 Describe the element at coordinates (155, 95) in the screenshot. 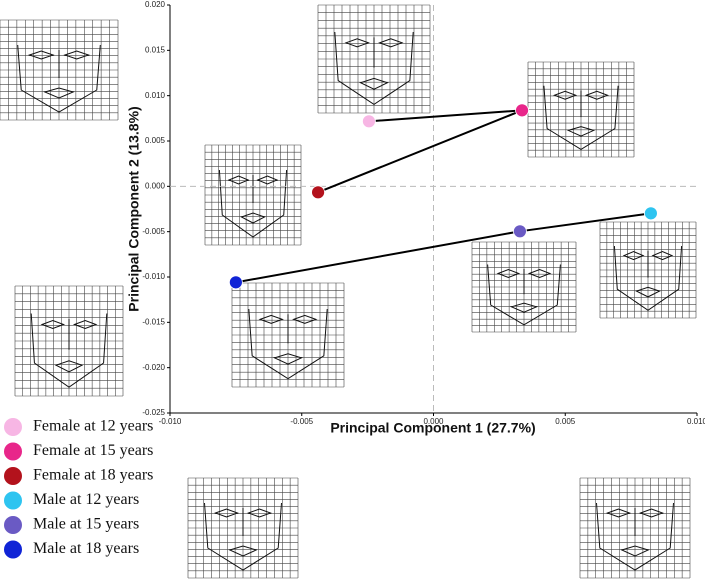

I see `y-tick-label: 0.010` at that location.